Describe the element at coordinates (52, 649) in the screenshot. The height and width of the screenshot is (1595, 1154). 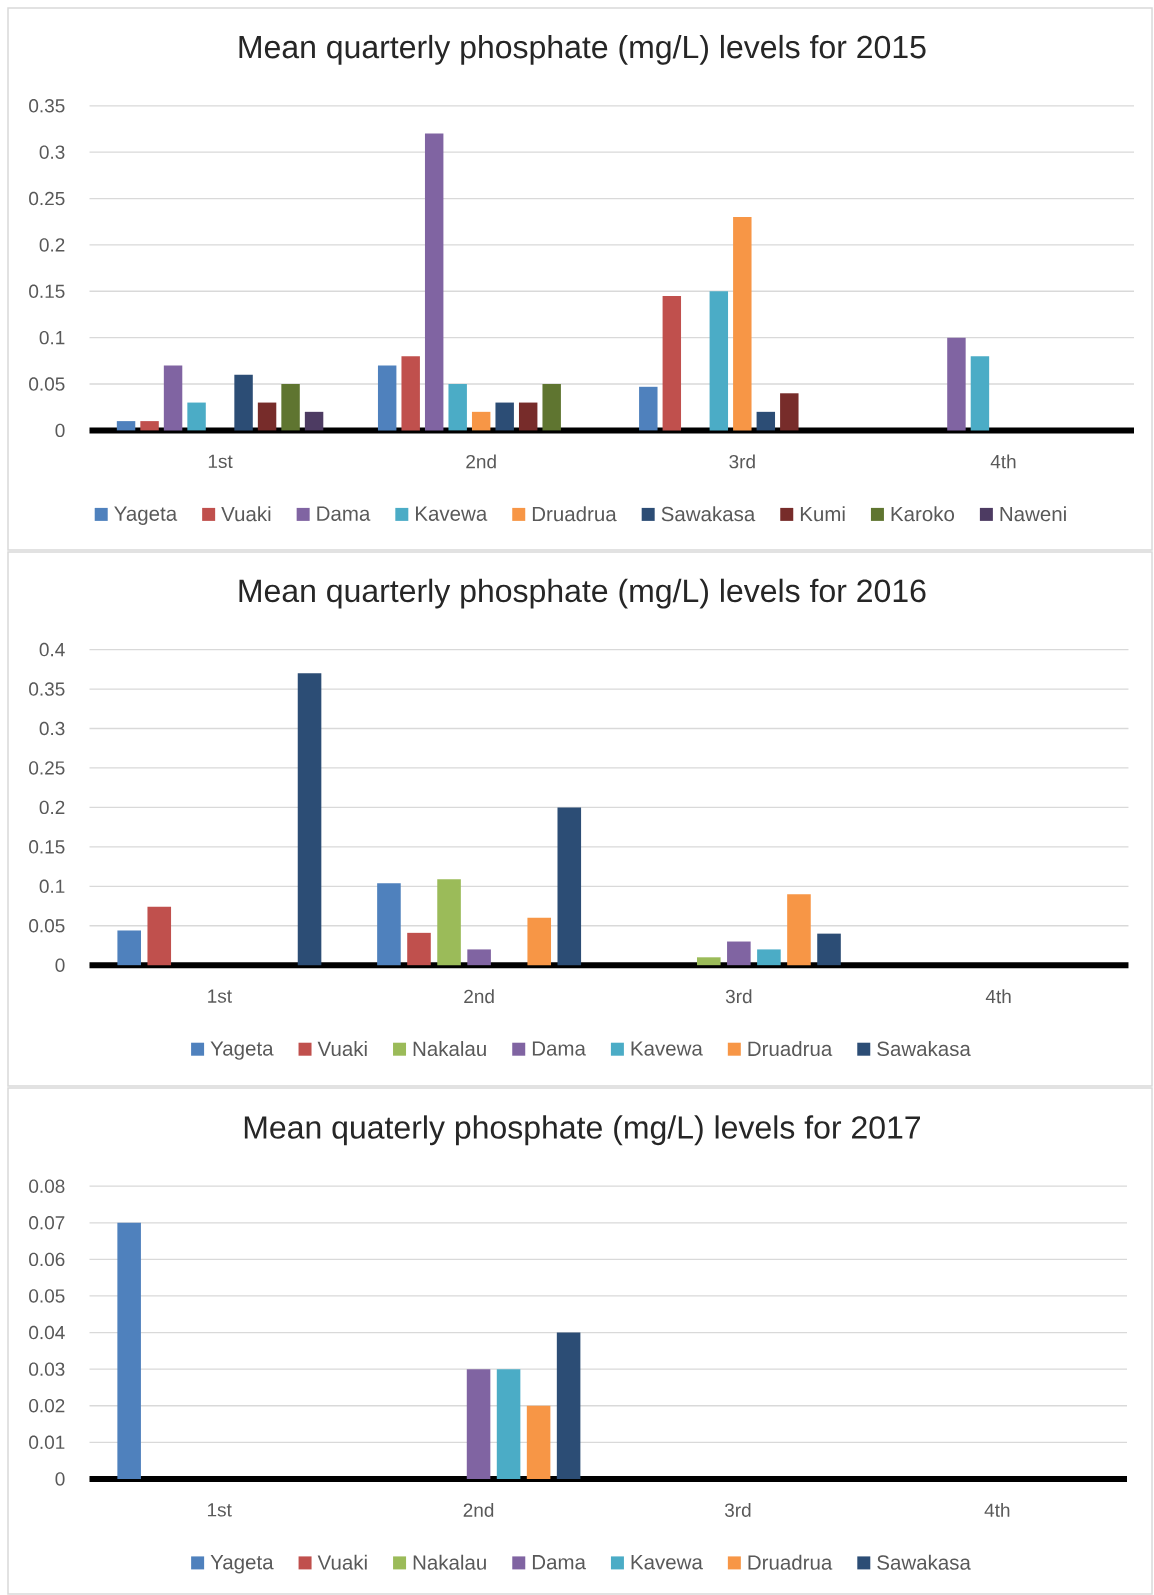
I see `y-tick-label: 0.4` at that location.